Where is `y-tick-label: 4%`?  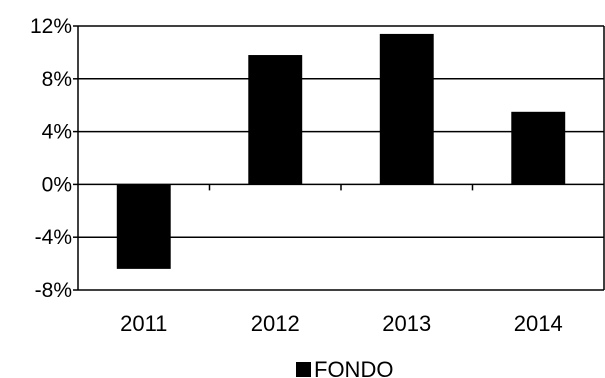
y-tick-label: 4% is located at coordinates (57, 132).